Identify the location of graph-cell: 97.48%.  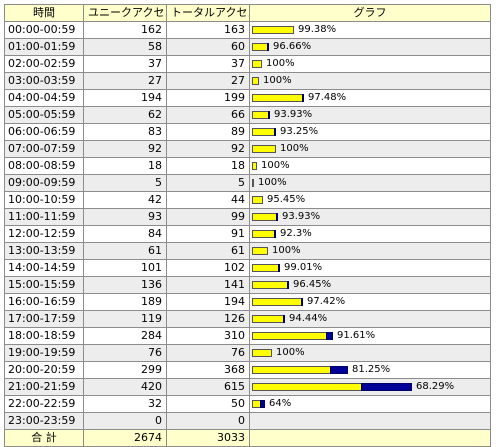
(370, 98).